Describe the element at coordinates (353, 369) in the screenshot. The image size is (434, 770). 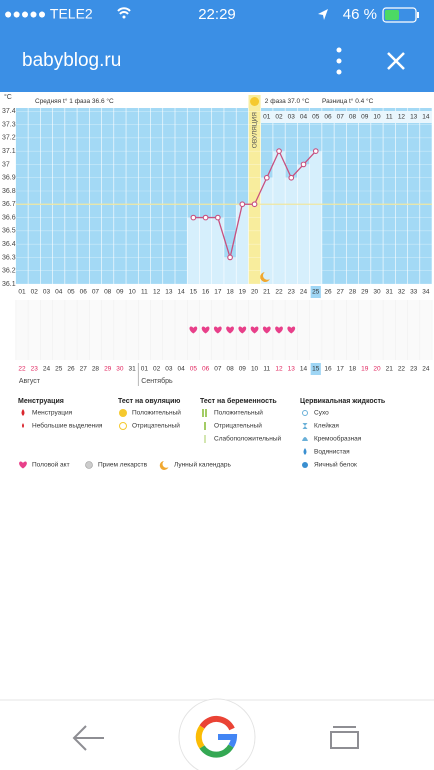
I see `date-label: 18` at that location.